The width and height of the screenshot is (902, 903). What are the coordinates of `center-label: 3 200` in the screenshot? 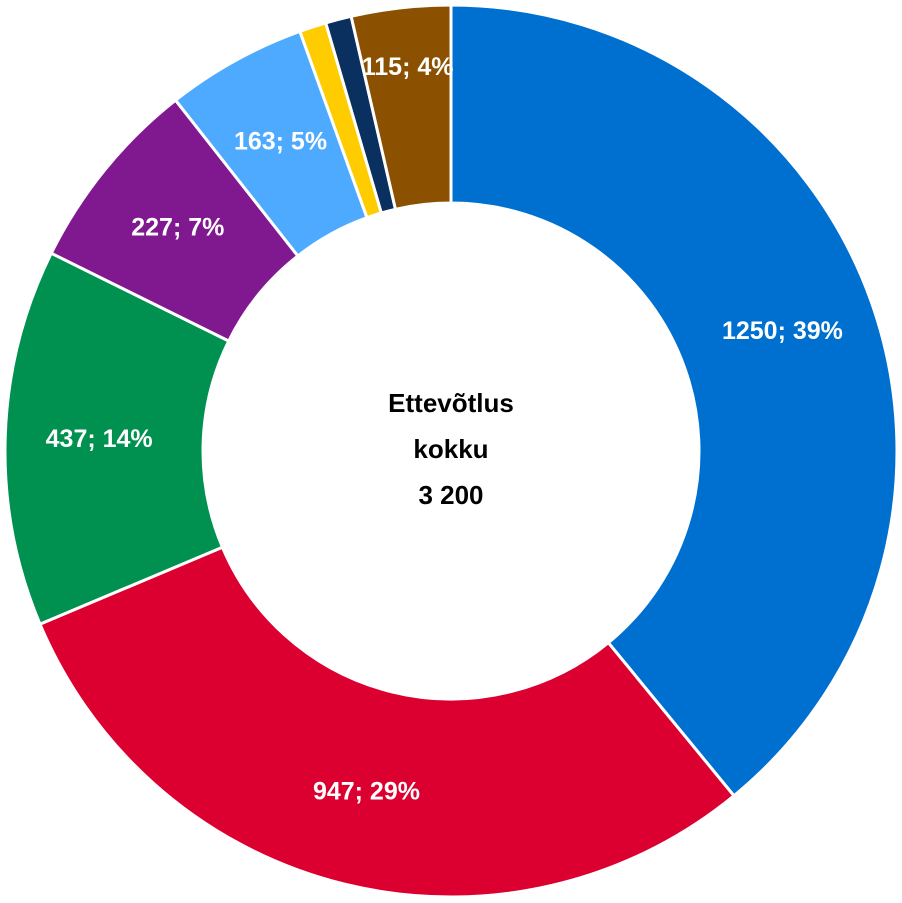 It's located at (450, 495).